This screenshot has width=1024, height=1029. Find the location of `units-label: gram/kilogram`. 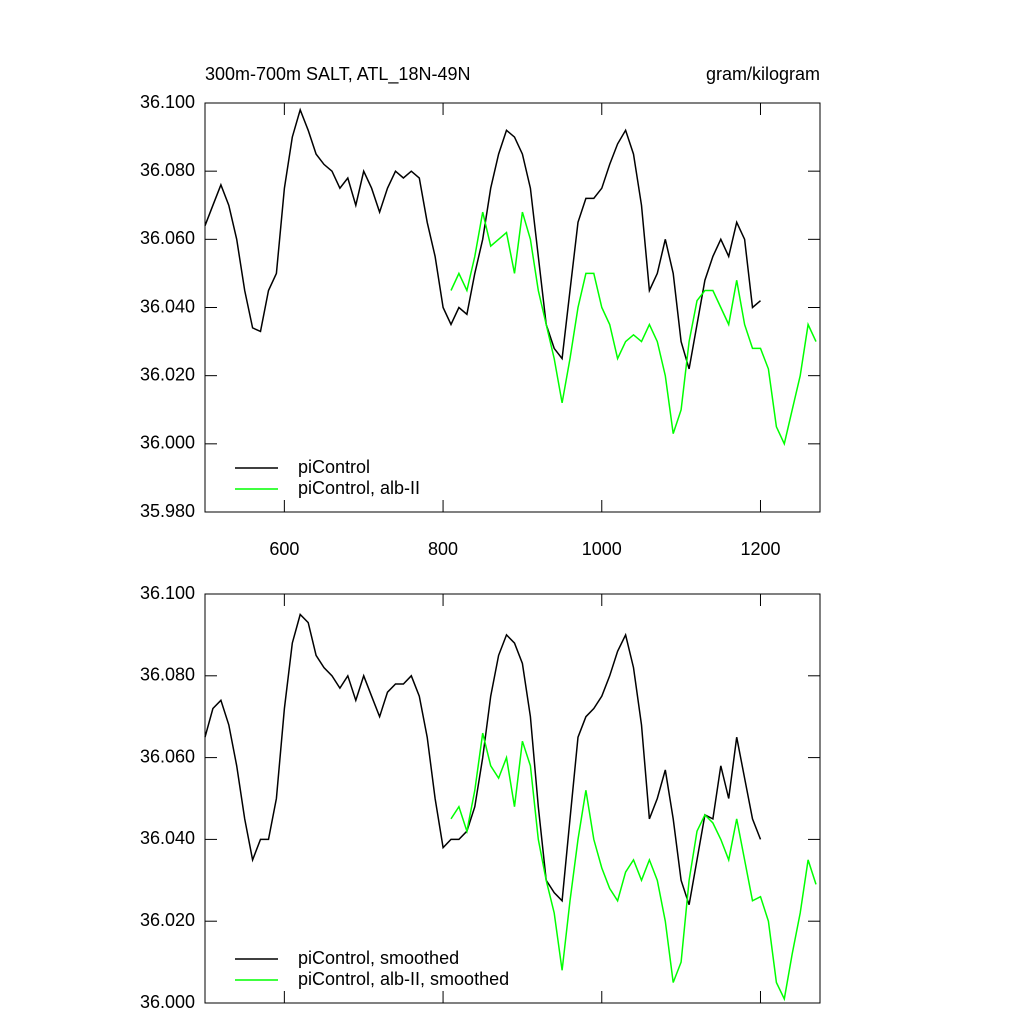

units-label: gram/kilogram is located at coordinates (763, 74).